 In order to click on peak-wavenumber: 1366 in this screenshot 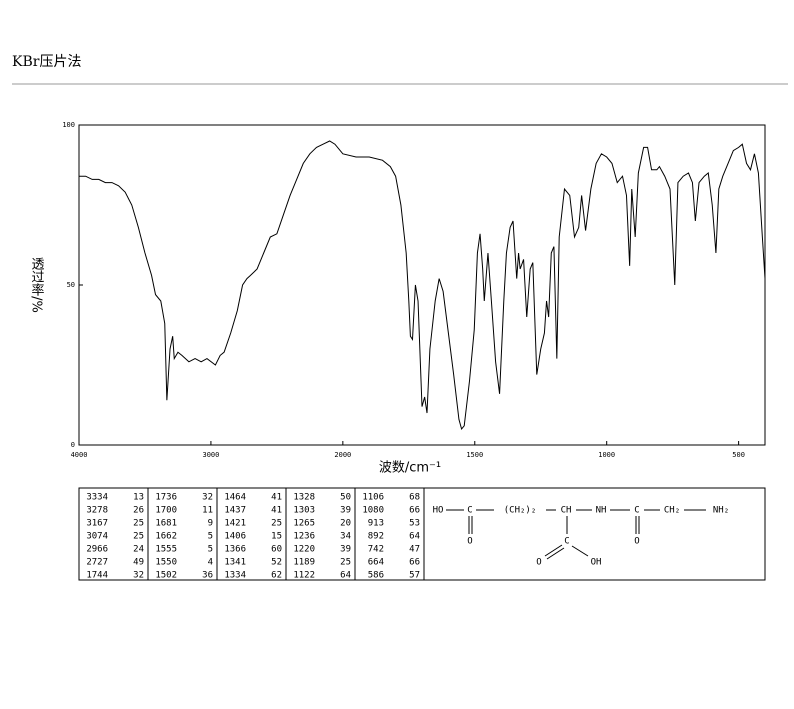, I will do `click(235, 550)`.